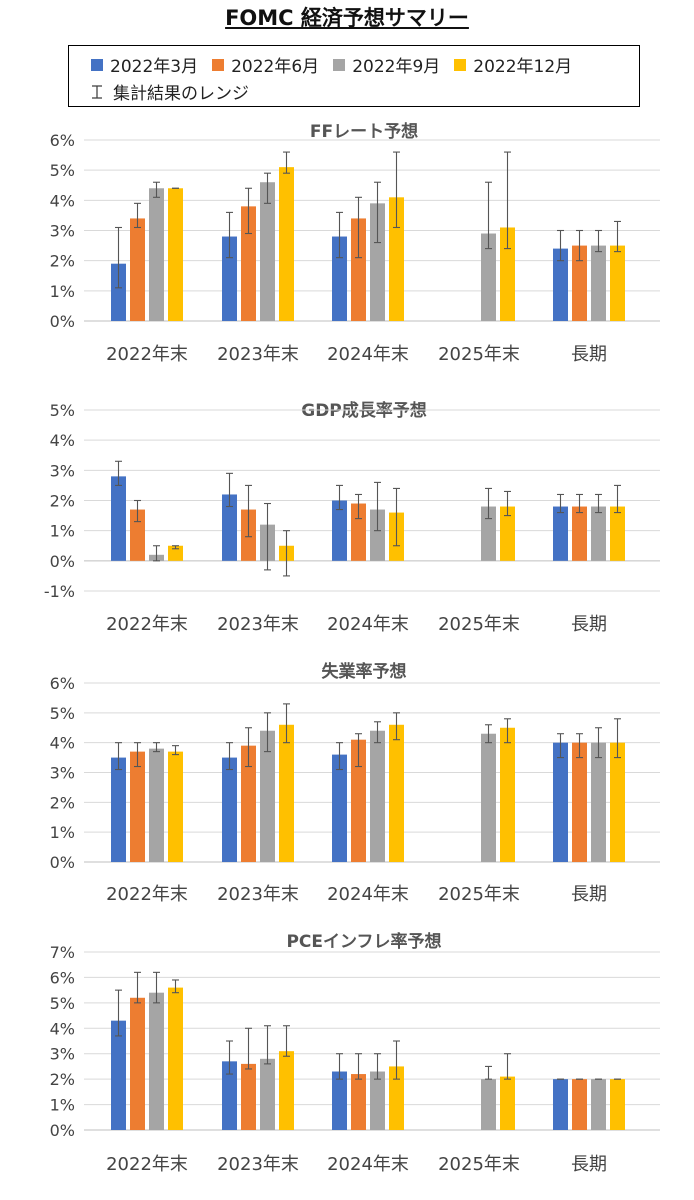  I want to click on y-tick-label: 6%, so click(62, 977).